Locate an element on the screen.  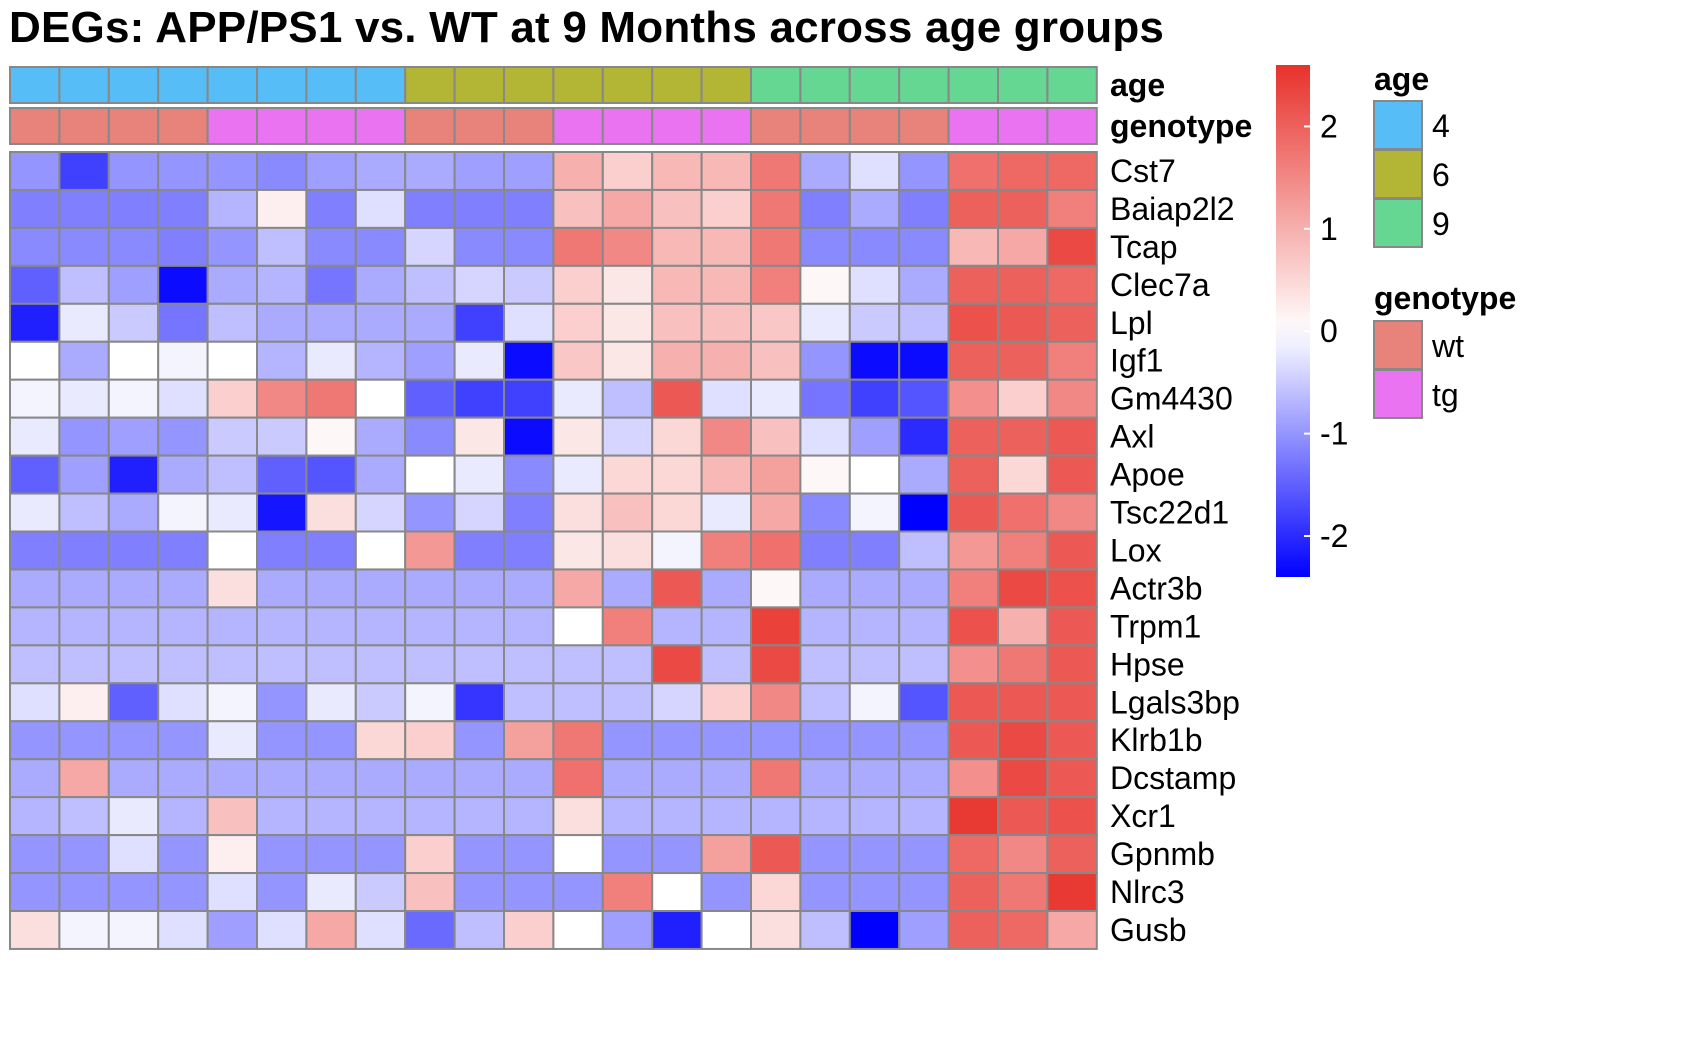
row-label: Hpse is located at coordinates (1147, 664).